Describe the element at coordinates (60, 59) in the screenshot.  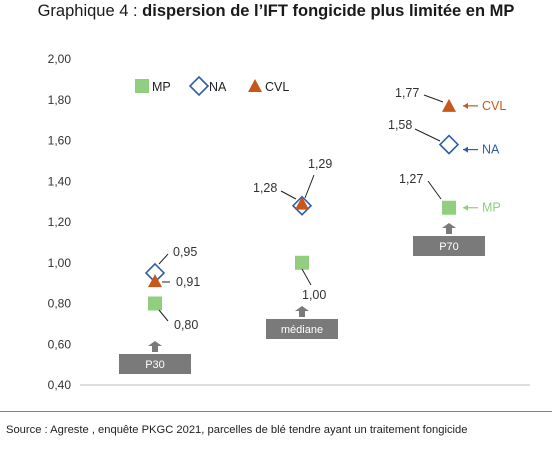
I see `y-tick-label: 2,00` at that location.